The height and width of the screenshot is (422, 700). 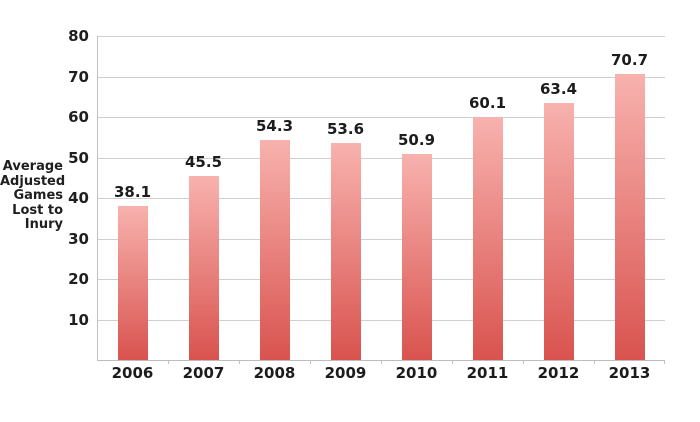 What do you see at coordinates (381, 373) in the screenshot?
I see `x-axis-category-labels: 2006 2007 2008 2009 2010 2011 2012 2013` at bounding box center [381, 373].